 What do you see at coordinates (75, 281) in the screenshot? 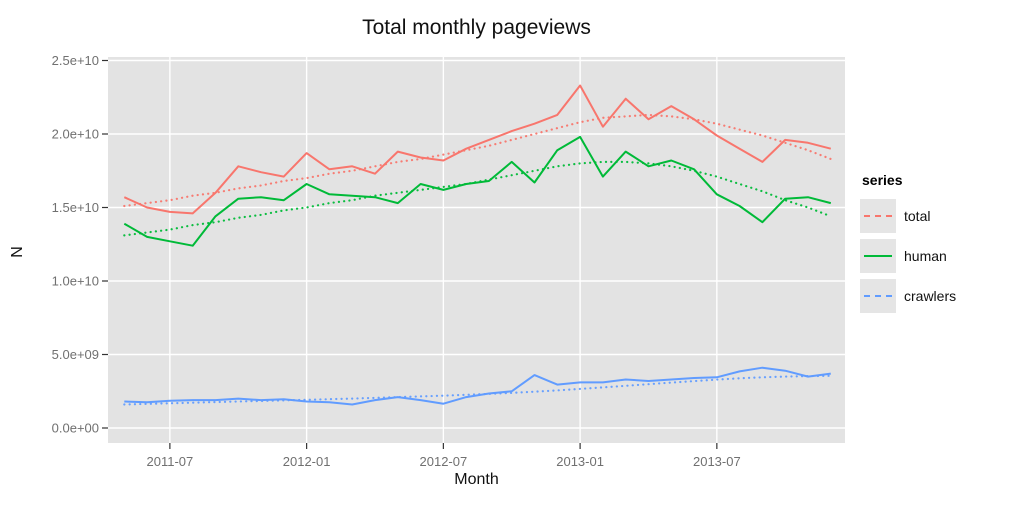
I see `y-tick-label: 1.0e+10` at bounding box center [75, 281].